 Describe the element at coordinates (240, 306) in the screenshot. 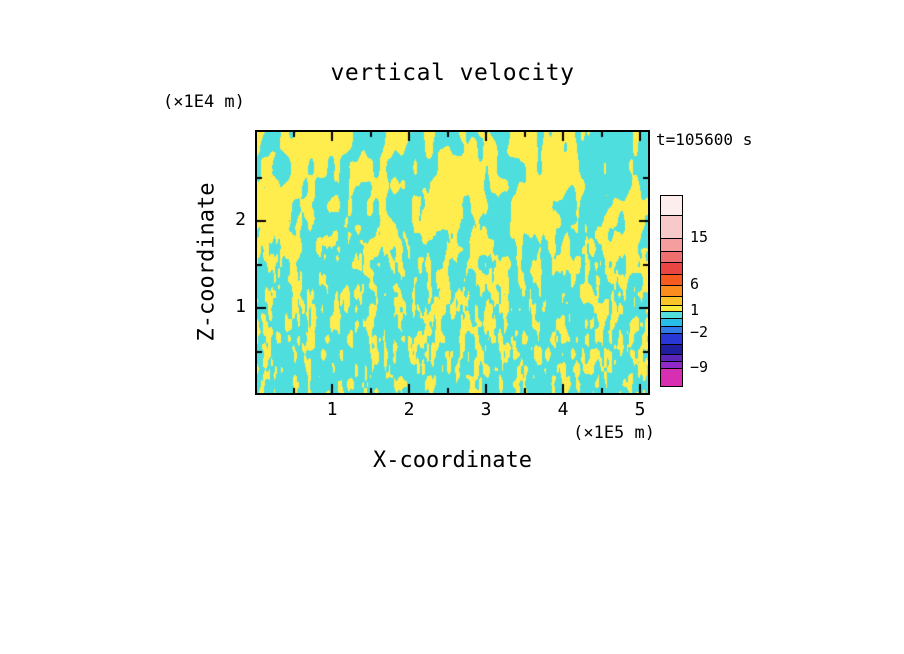

I see `z-tick-label: 1` at that location.